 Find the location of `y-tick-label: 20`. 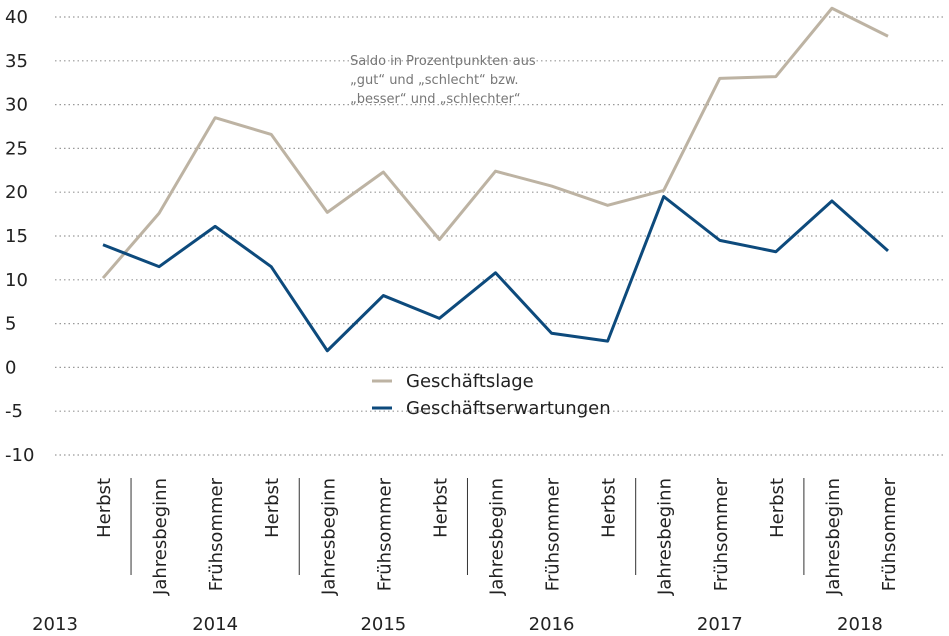

y-tick-label: 20 is located at coordinates (16, 192).